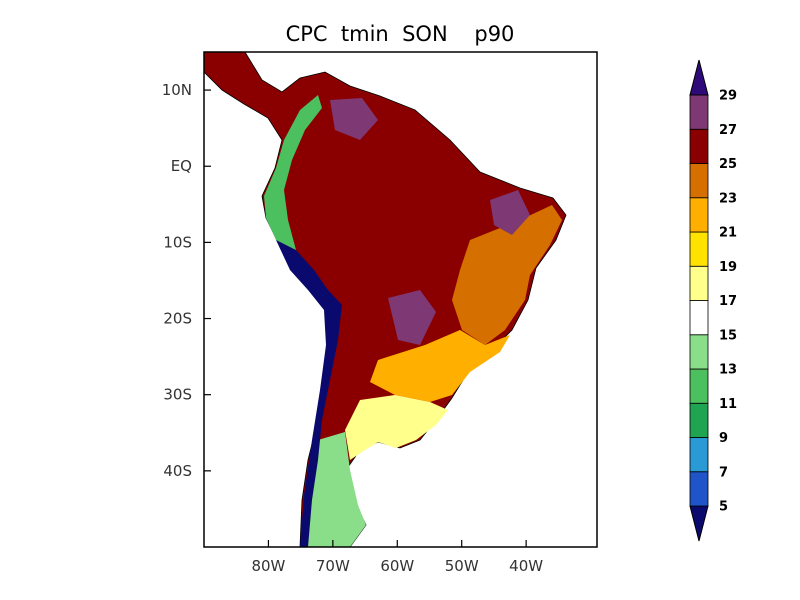 This screenshot has width=800, height=600. I want to click on colorbar-tick-label: 5, so click(723, 507).